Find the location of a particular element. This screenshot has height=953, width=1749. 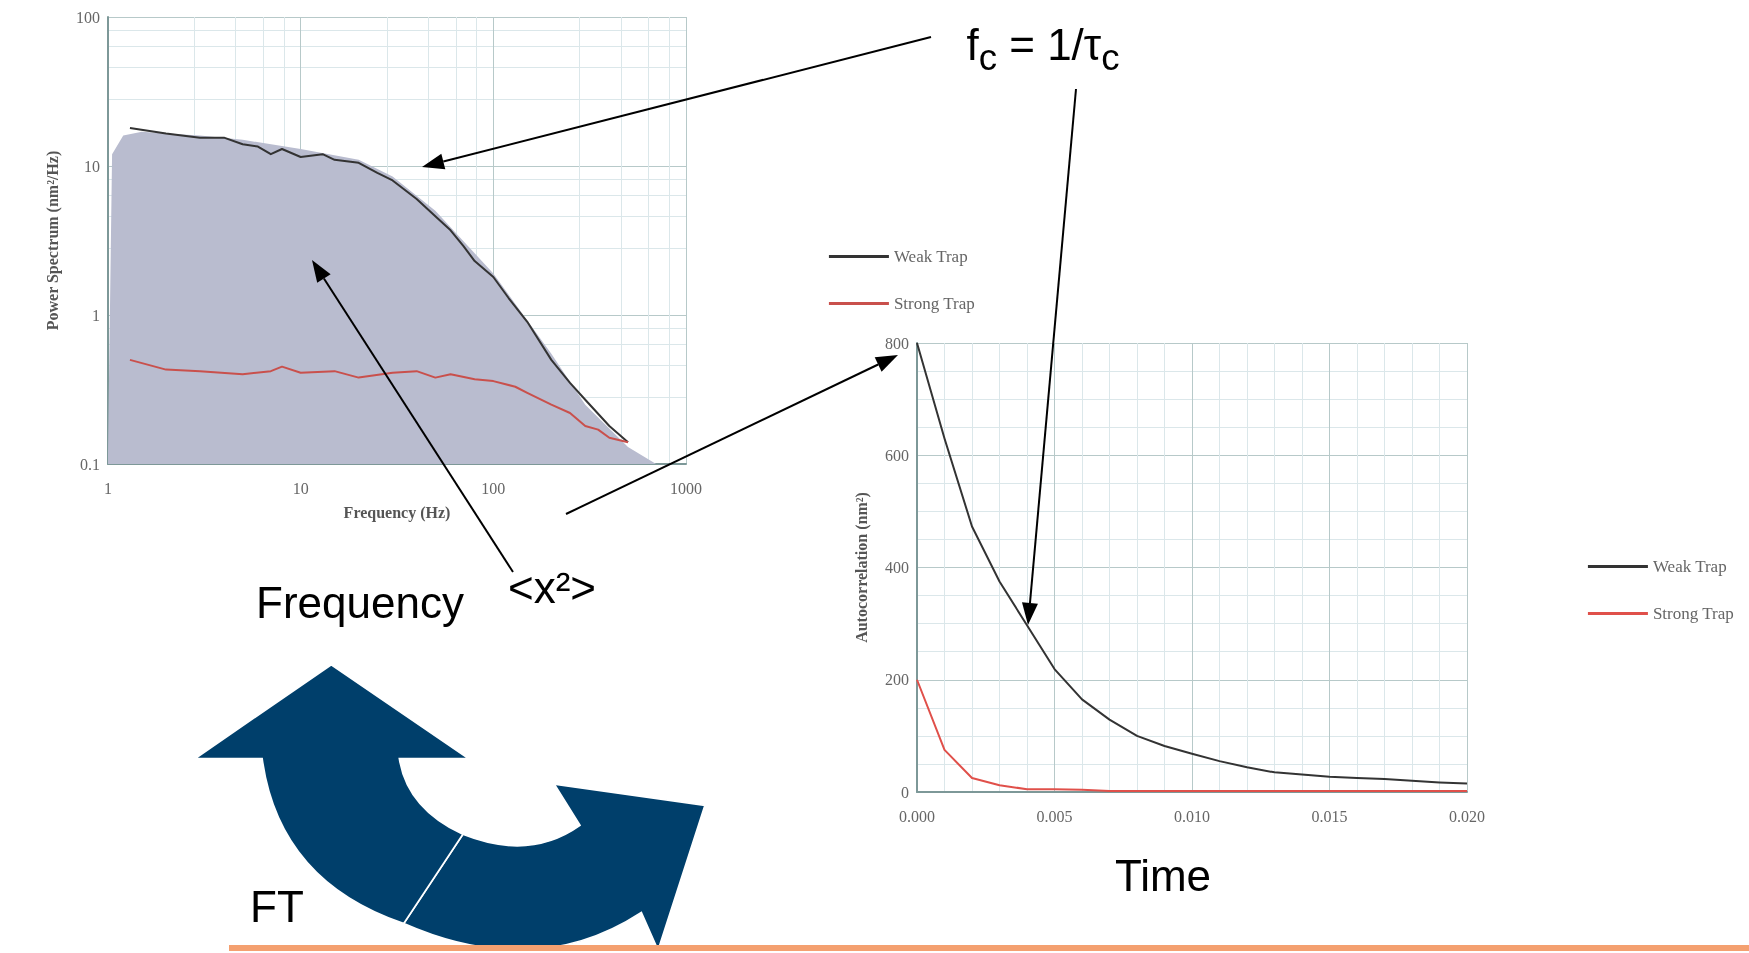

text: f$_{c}$ = 1/τ$_{c}$ is located at coordinates (1043, 49).